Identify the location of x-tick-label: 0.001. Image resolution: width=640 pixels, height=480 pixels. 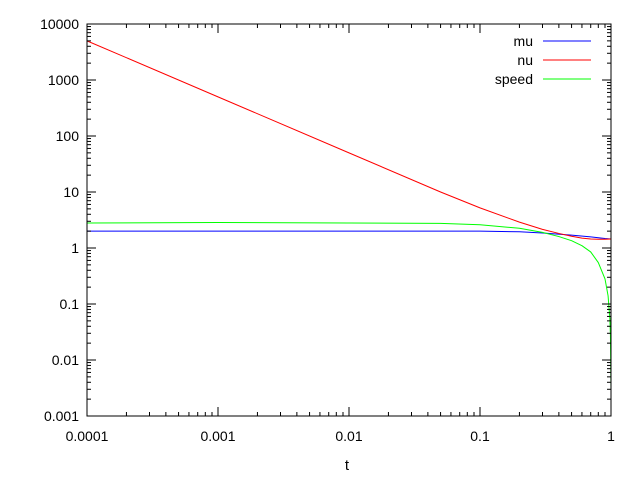
(217, 436).